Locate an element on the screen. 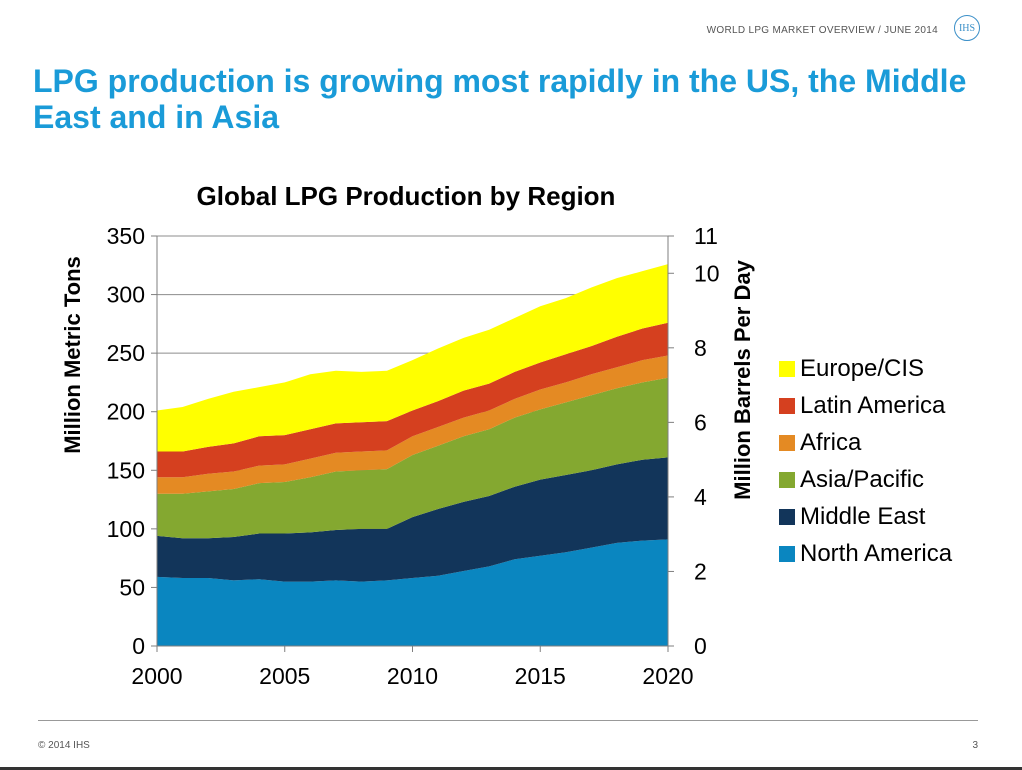  y2-tick-label: 0 is located at coordinates (700, 646).